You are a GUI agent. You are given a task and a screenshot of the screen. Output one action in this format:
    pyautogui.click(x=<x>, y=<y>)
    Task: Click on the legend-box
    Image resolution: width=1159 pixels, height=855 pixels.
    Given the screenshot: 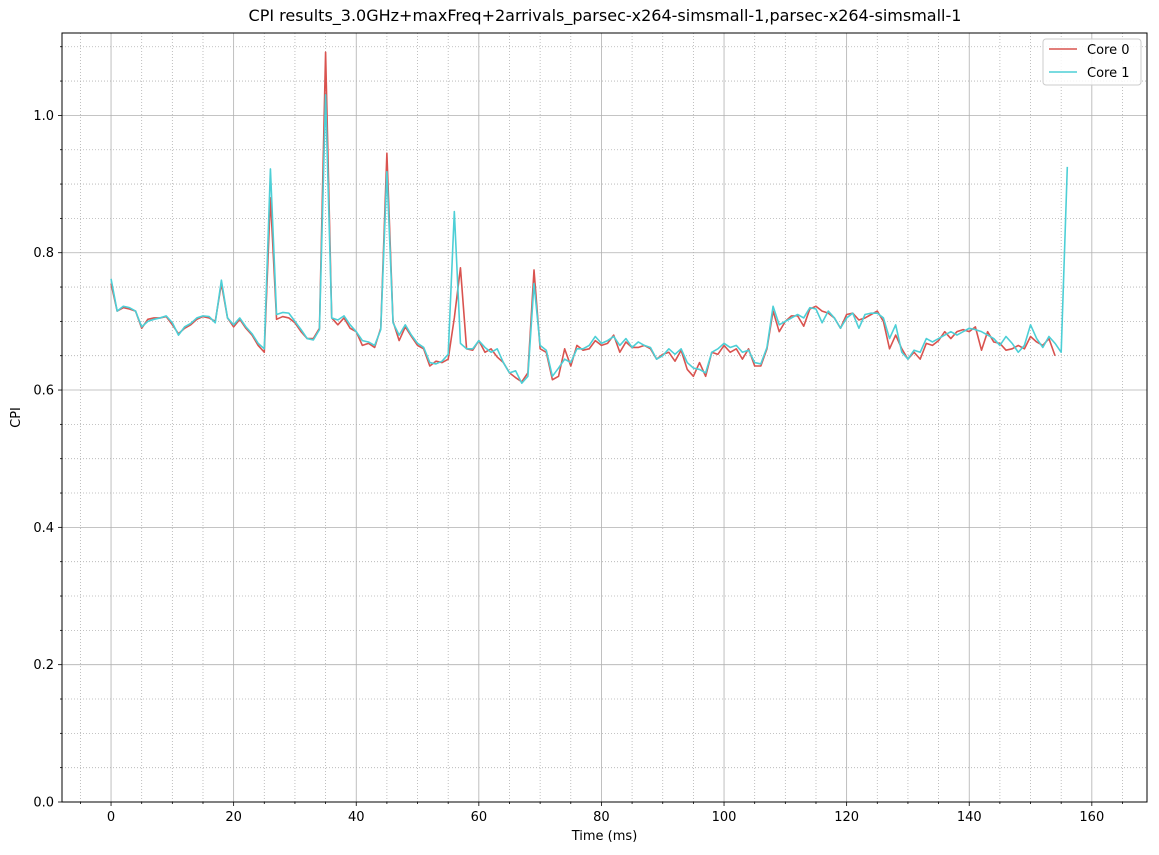 What is the action you would take?
    pyautogui.click(x=1092, y=62)
    